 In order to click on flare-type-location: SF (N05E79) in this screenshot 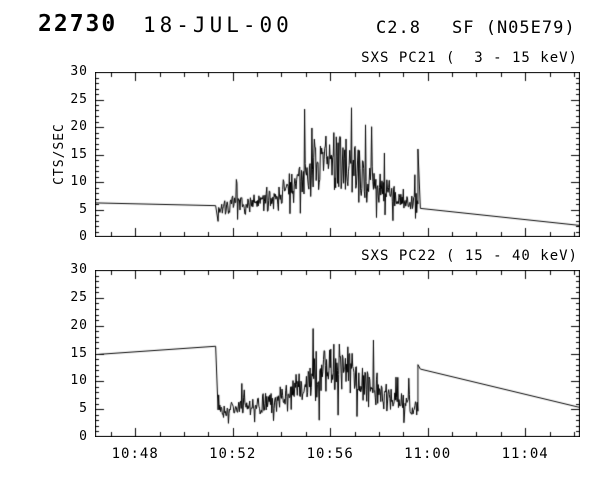, I will do `click(514, 28)`.